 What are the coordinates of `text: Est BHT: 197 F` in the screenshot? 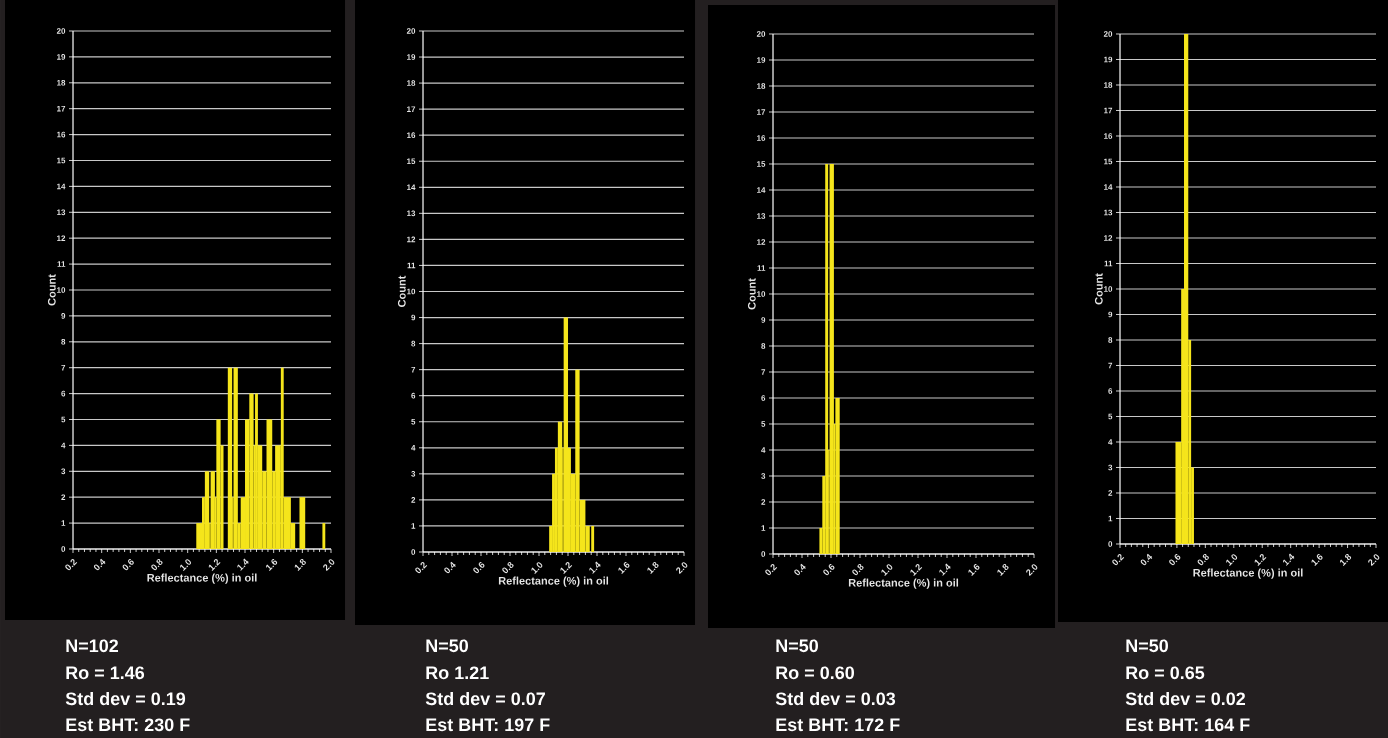 It's located at (488, 725).